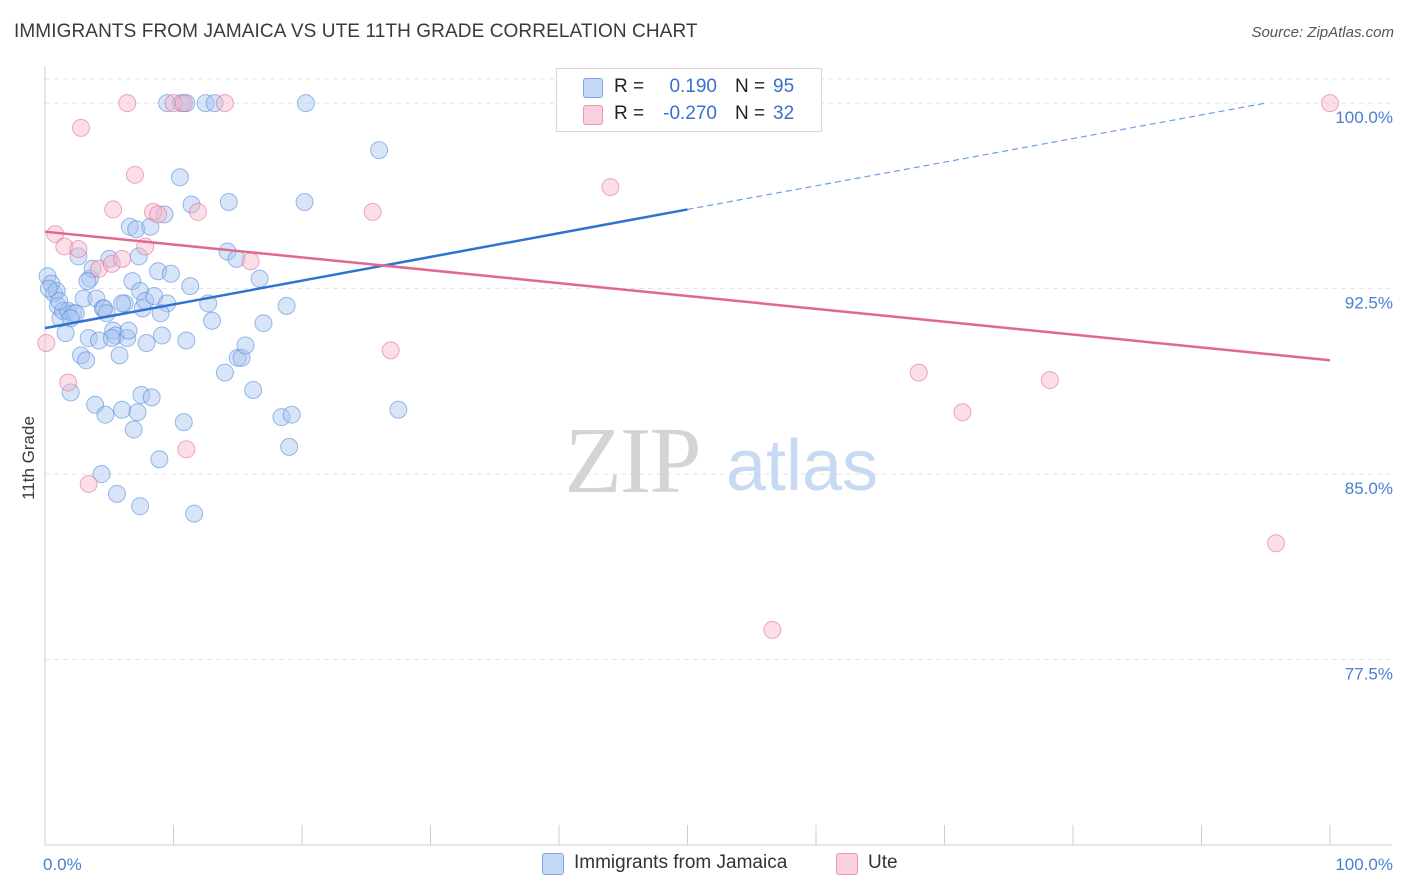 The image size is (1406, 892). What do you see at coordinates (1369, 303) in the screenshot?
I see `y-tick-label: 92.5%` at bounding box center [1369, 303].